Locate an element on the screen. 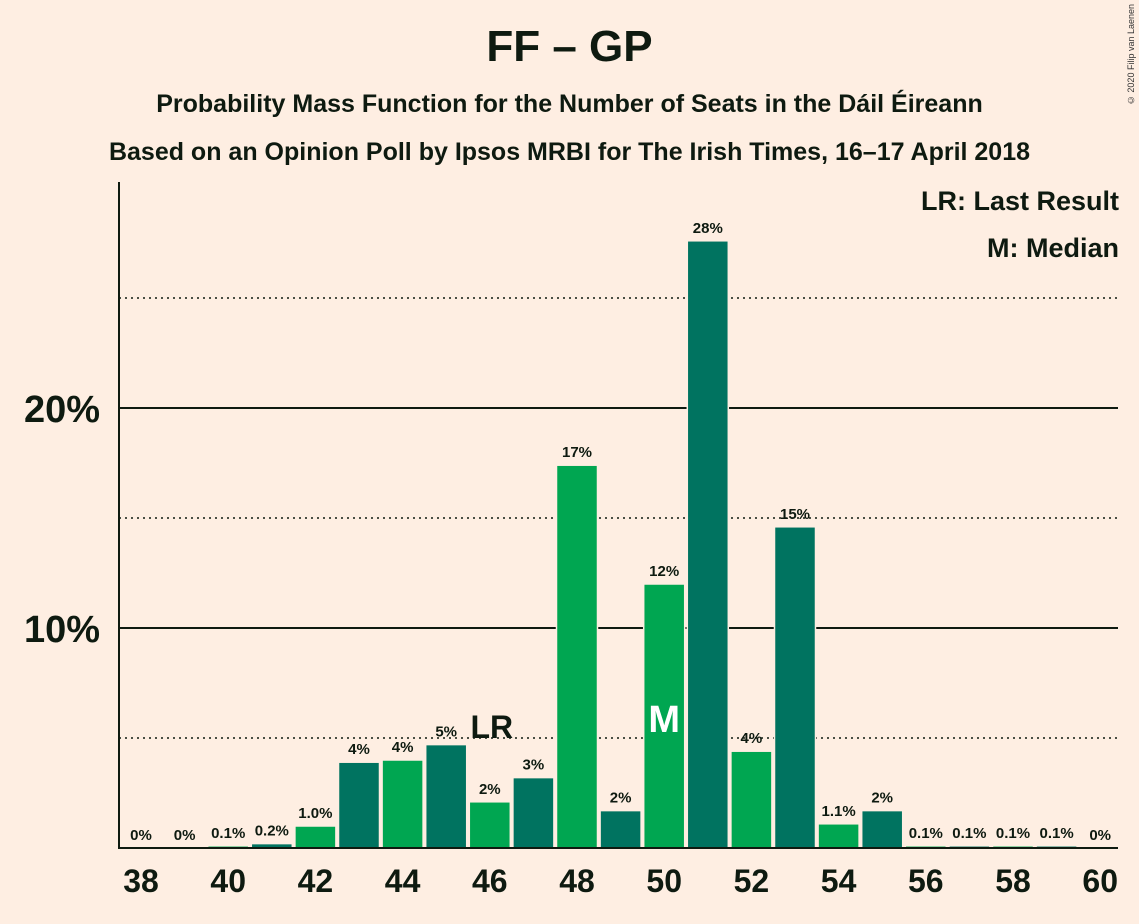  x-tick-label: 48 is located at coordinates (577, 881).